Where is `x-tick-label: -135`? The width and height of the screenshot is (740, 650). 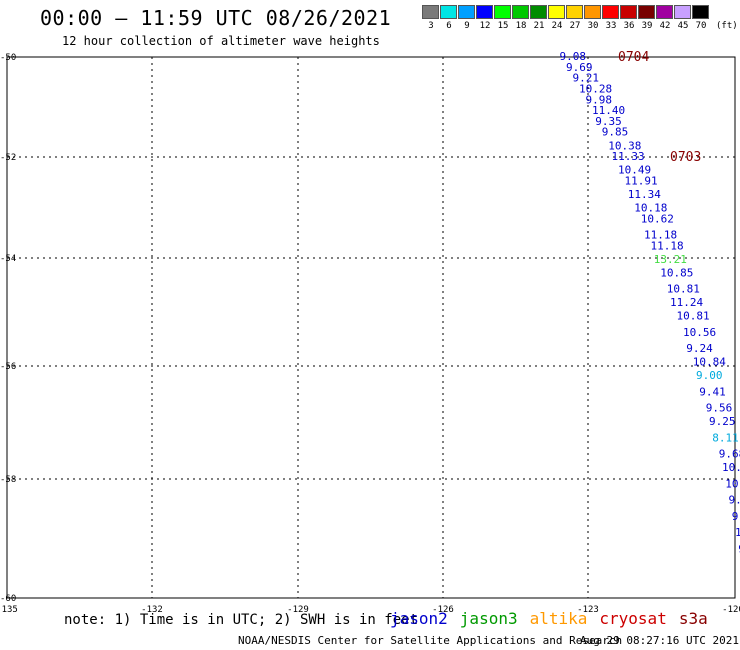
x-tick-label: -135 is located at coordinates (9, 610).